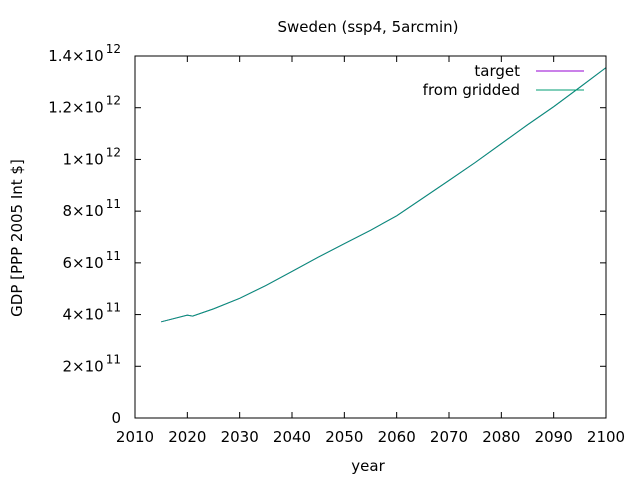 This screenshot has height=480, width=640. Describe the element at coordinates (92, 260) in the screenshot. I see `y-tick-label: 6×10 11` at that location.